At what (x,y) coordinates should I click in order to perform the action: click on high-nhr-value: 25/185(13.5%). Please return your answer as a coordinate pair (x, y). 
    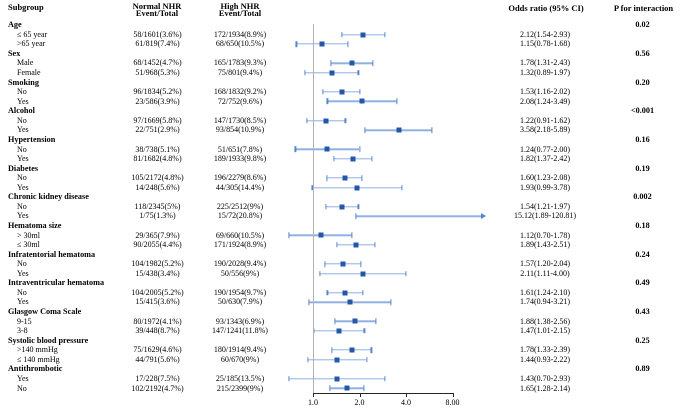
    Looking at the image, I should click on (240, 378).